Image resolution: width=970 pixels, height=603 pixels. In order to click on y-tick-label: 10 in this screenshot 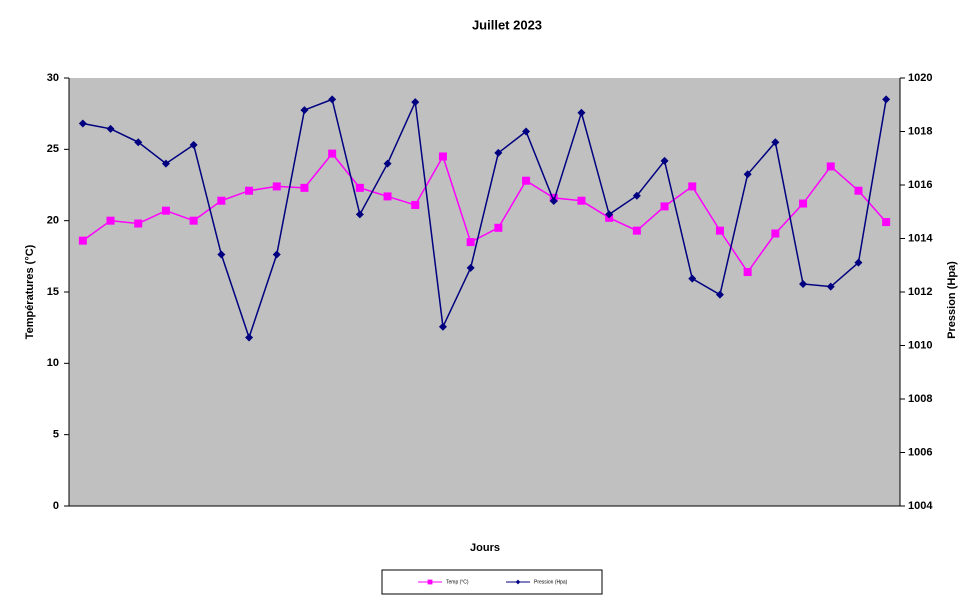, I will do `click(53, 363)`.